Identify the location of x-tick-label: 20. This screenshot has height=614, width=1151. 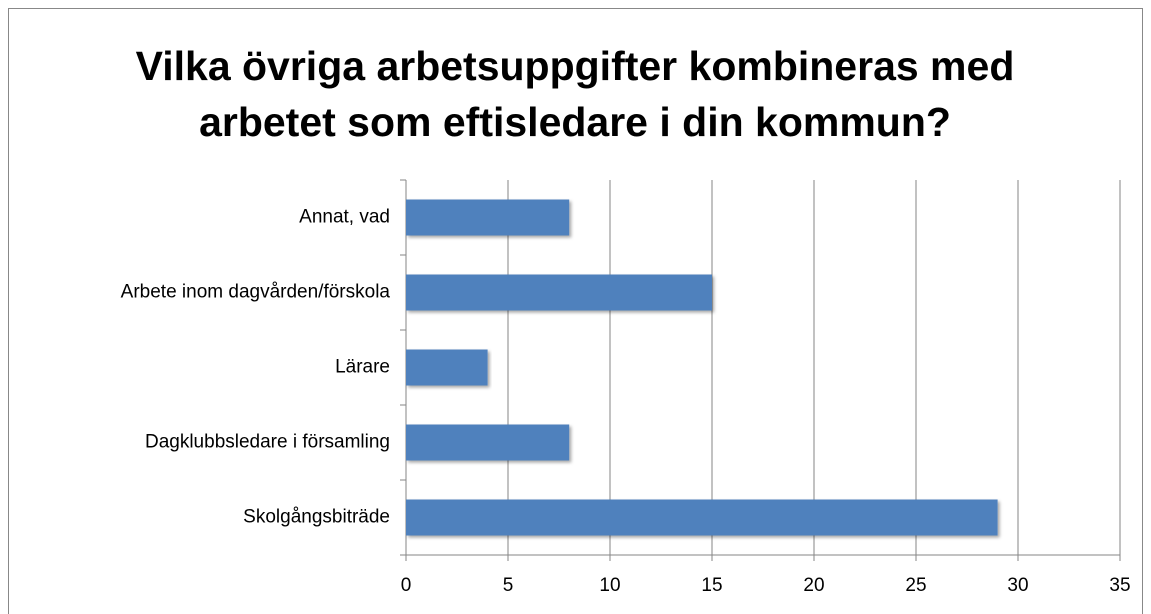
(813, 585).